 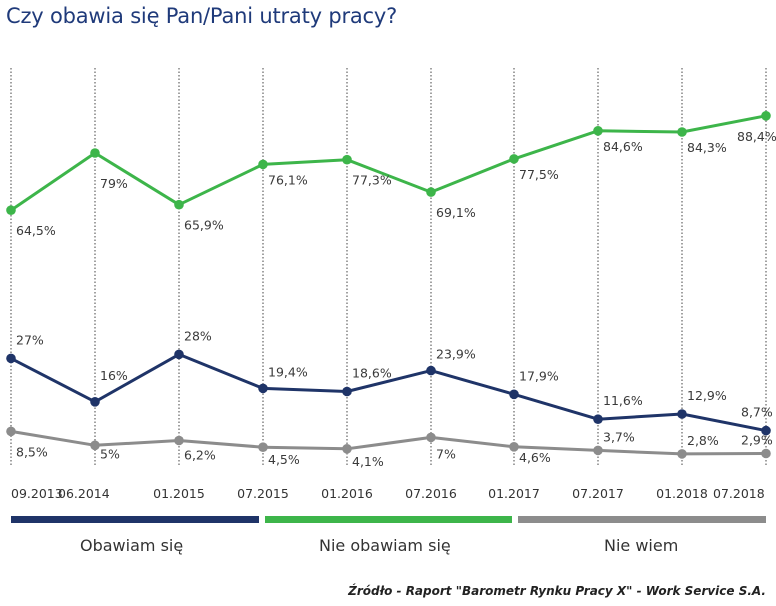 What do you see at coordinates (372, 373) in the screenshot?
I see `series-0-label-4: 18,6%` at bounding box center [372, 373].